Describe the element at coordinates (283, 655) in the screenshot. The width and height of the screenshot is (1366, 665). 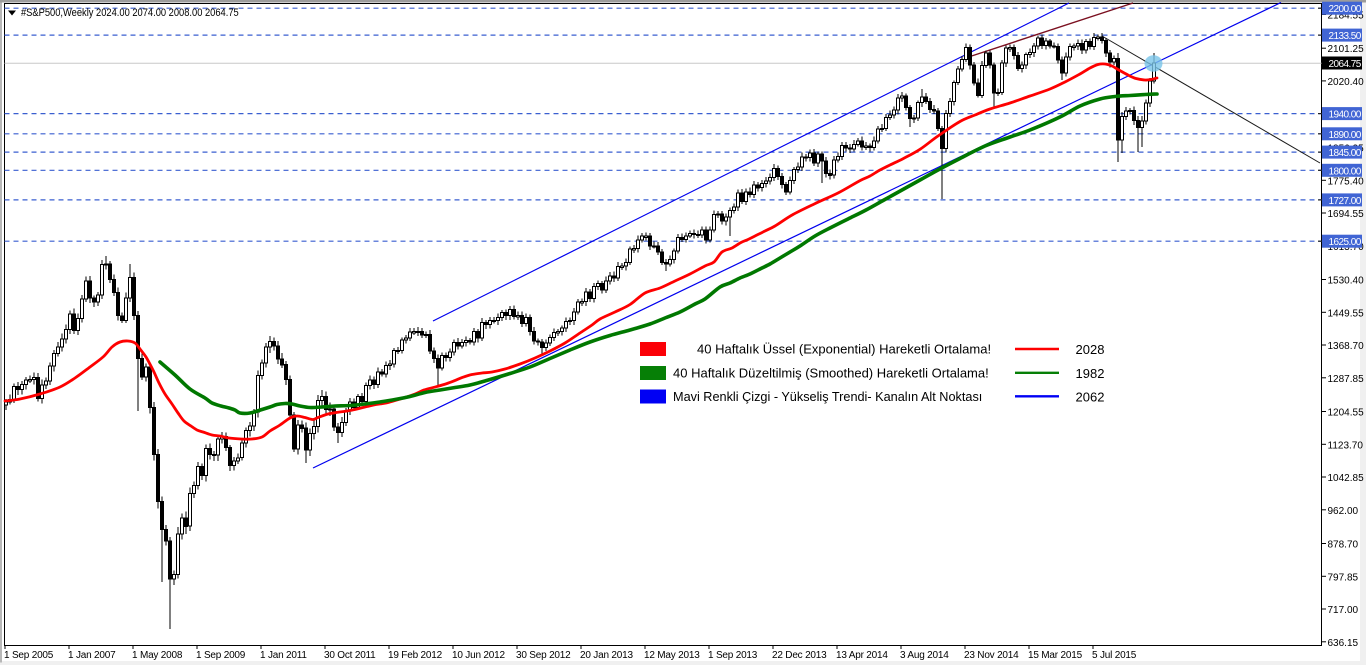
I see `svg-text: 1 Jan 2011` at that location.